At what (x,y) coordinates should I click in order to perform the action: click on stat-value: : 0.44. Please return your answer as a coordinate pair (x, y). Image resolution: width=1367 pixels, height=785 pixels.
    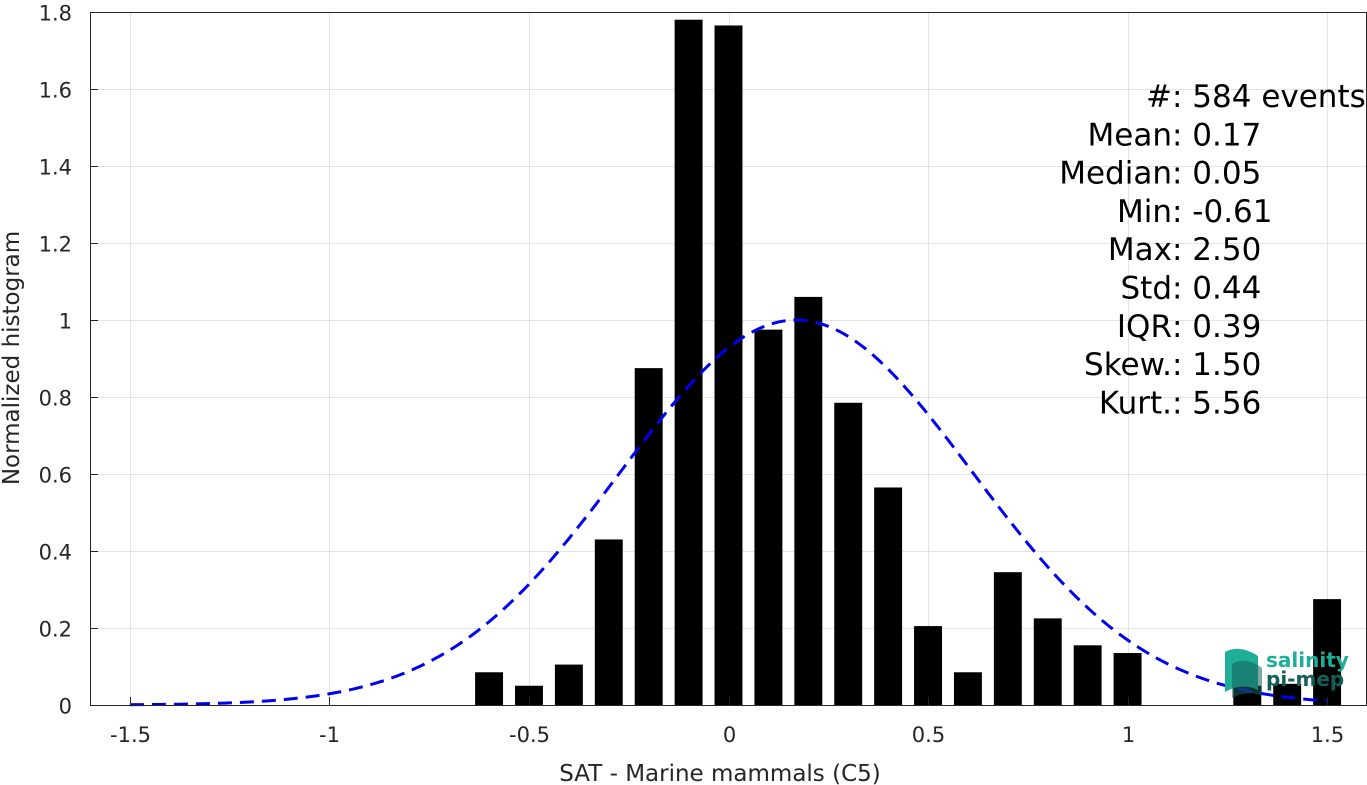
    Looking at the image, I should click on (1216, 289).